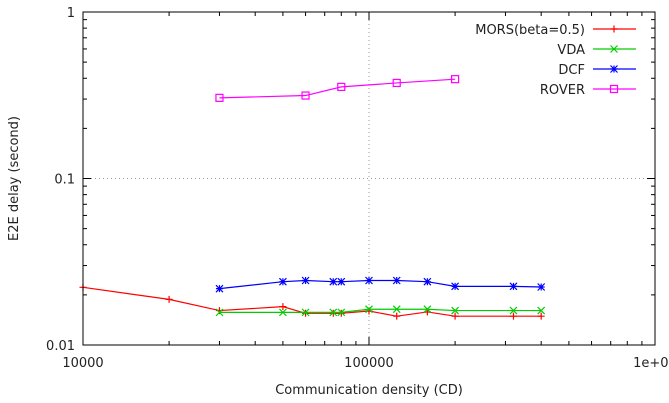 The height and width of the screenshot is (403, 669). I want to click on y-tick-label: 0.1, so click(64, 180).